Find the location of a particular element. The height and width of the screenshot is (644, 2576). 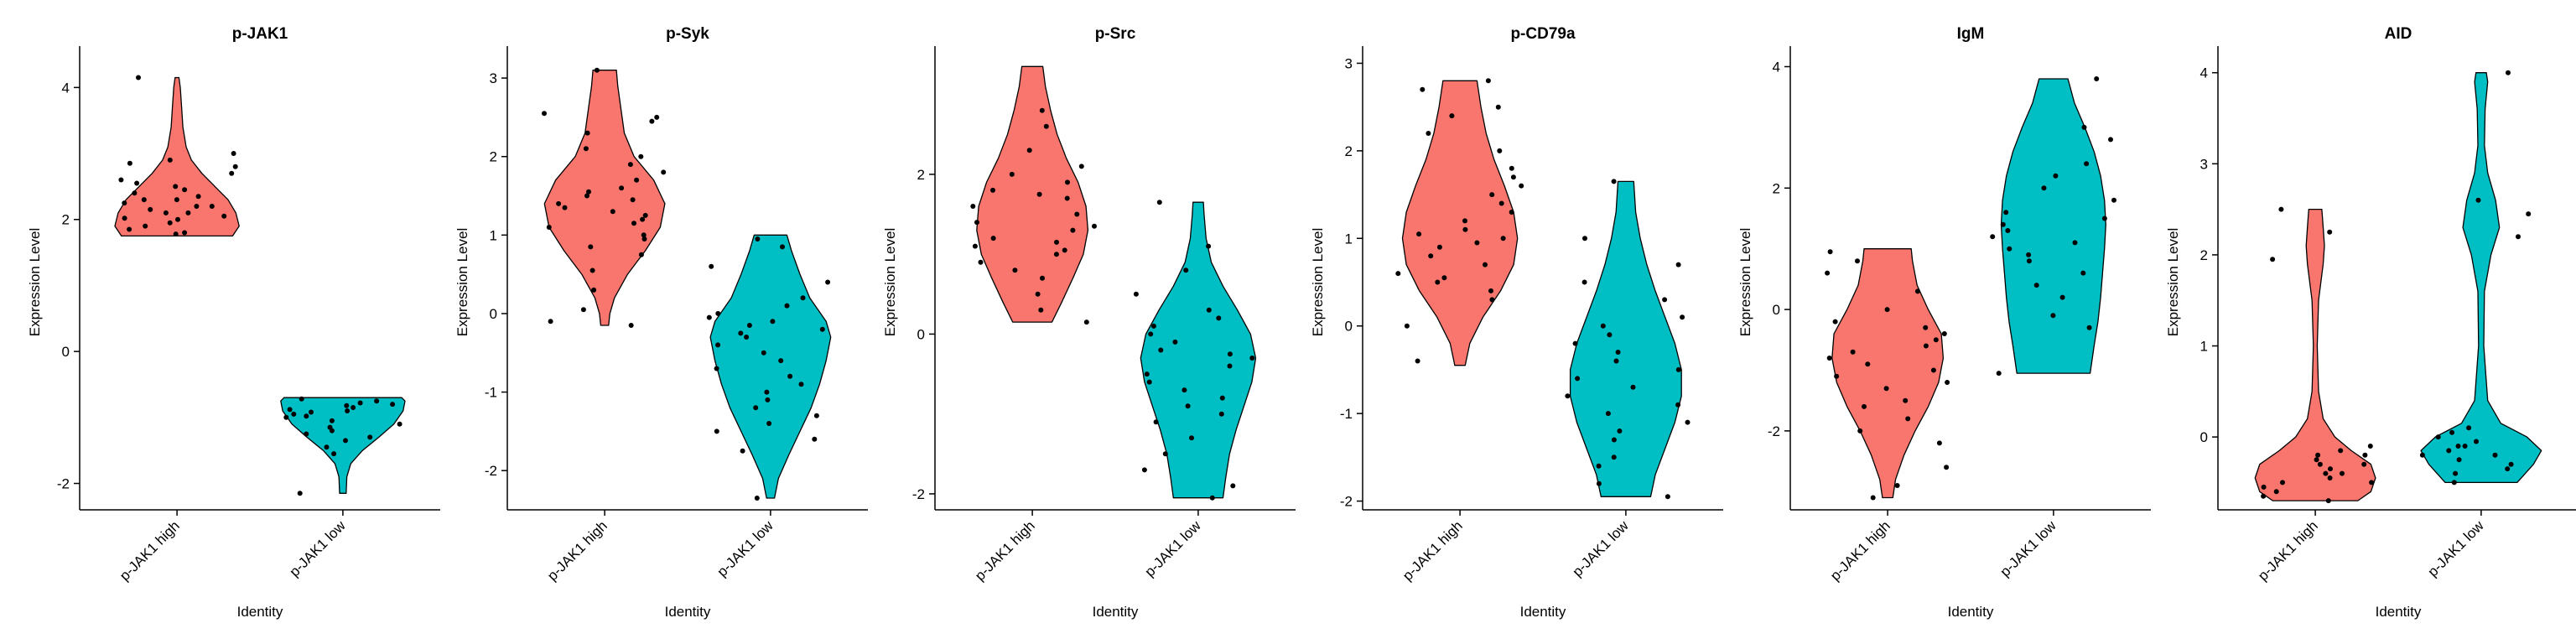

y-tick-label: 0 is located at coordinates (66, 352).